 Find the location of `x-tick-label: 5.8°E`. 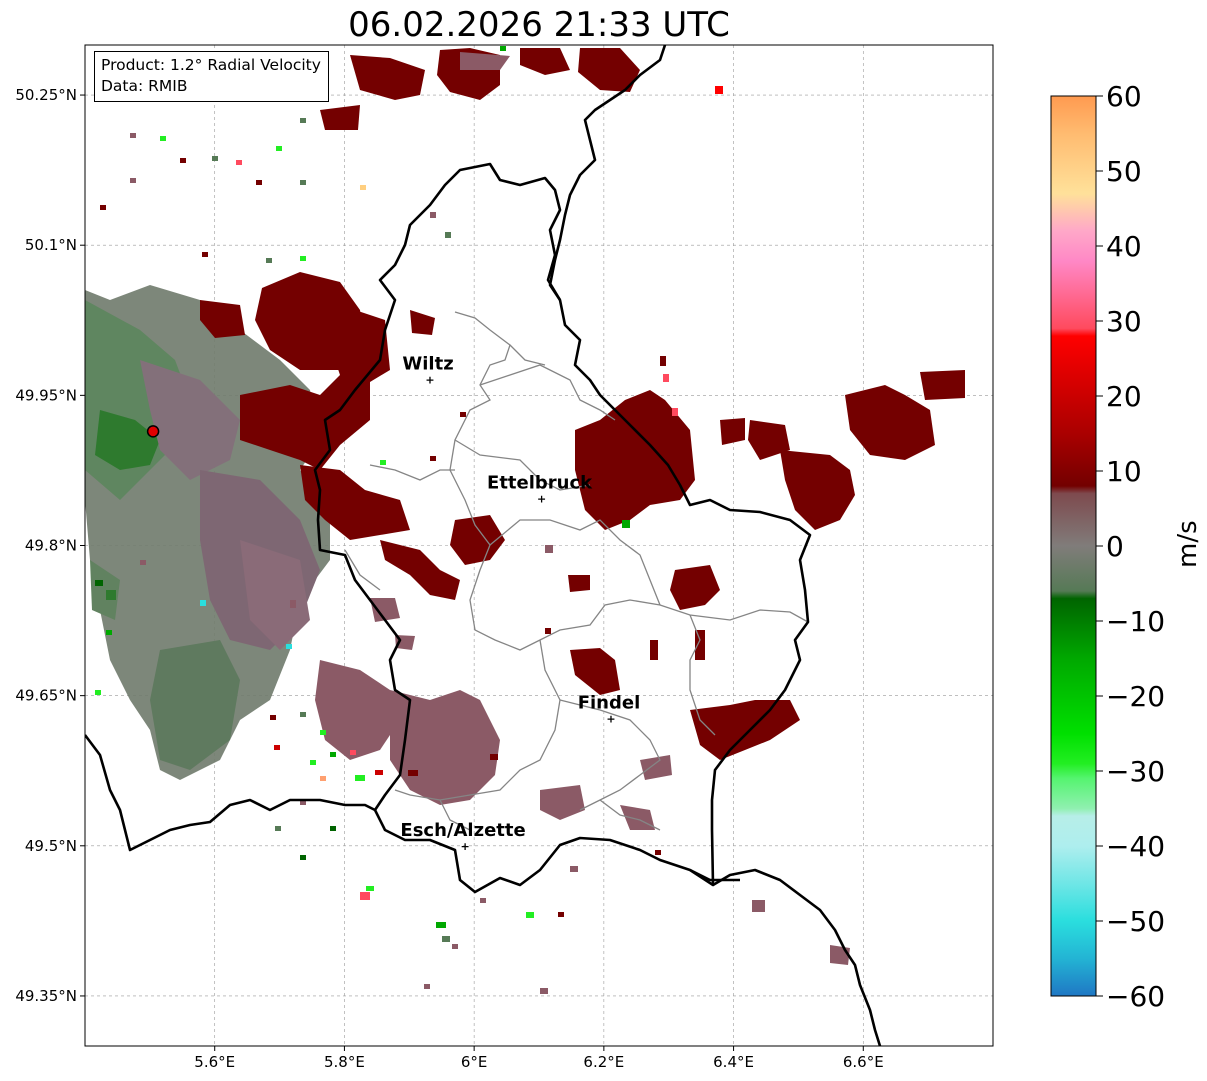

x-tick-label: 5.8°E is located at coordinates (344, 1062).